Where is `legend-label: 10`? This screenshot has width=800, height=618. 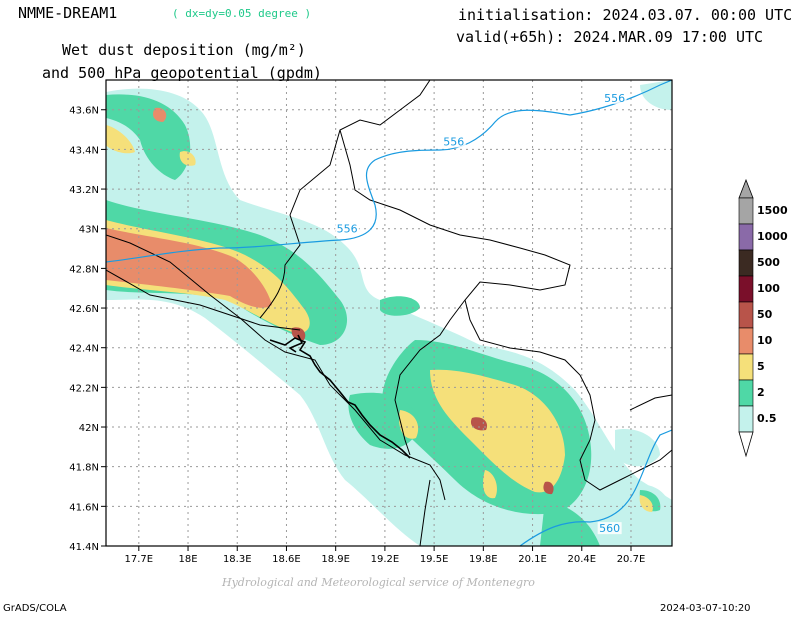 legend-label: 10 is located at coordinates (765, 340).